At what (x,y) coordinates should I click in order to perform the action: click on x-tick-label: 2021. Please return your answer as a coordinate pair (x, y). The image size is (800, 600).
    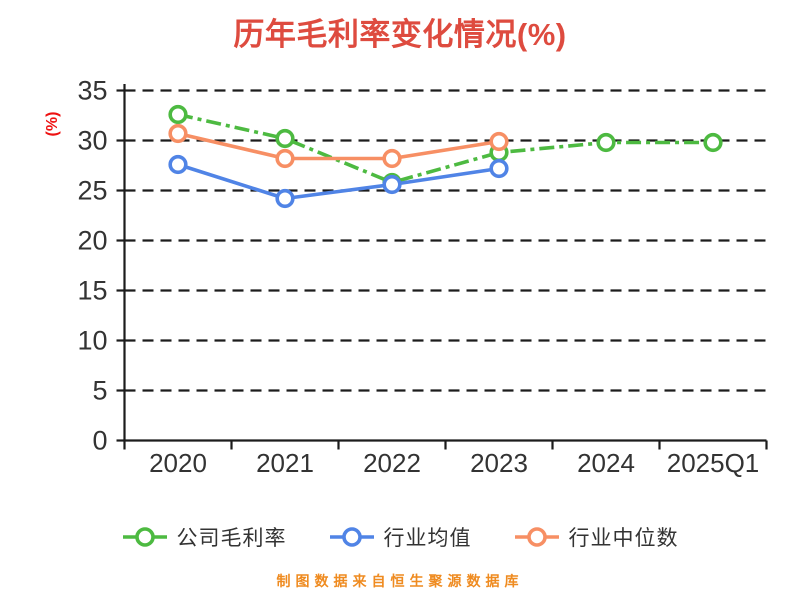
    Looking at the image, I should click on (285, 463).